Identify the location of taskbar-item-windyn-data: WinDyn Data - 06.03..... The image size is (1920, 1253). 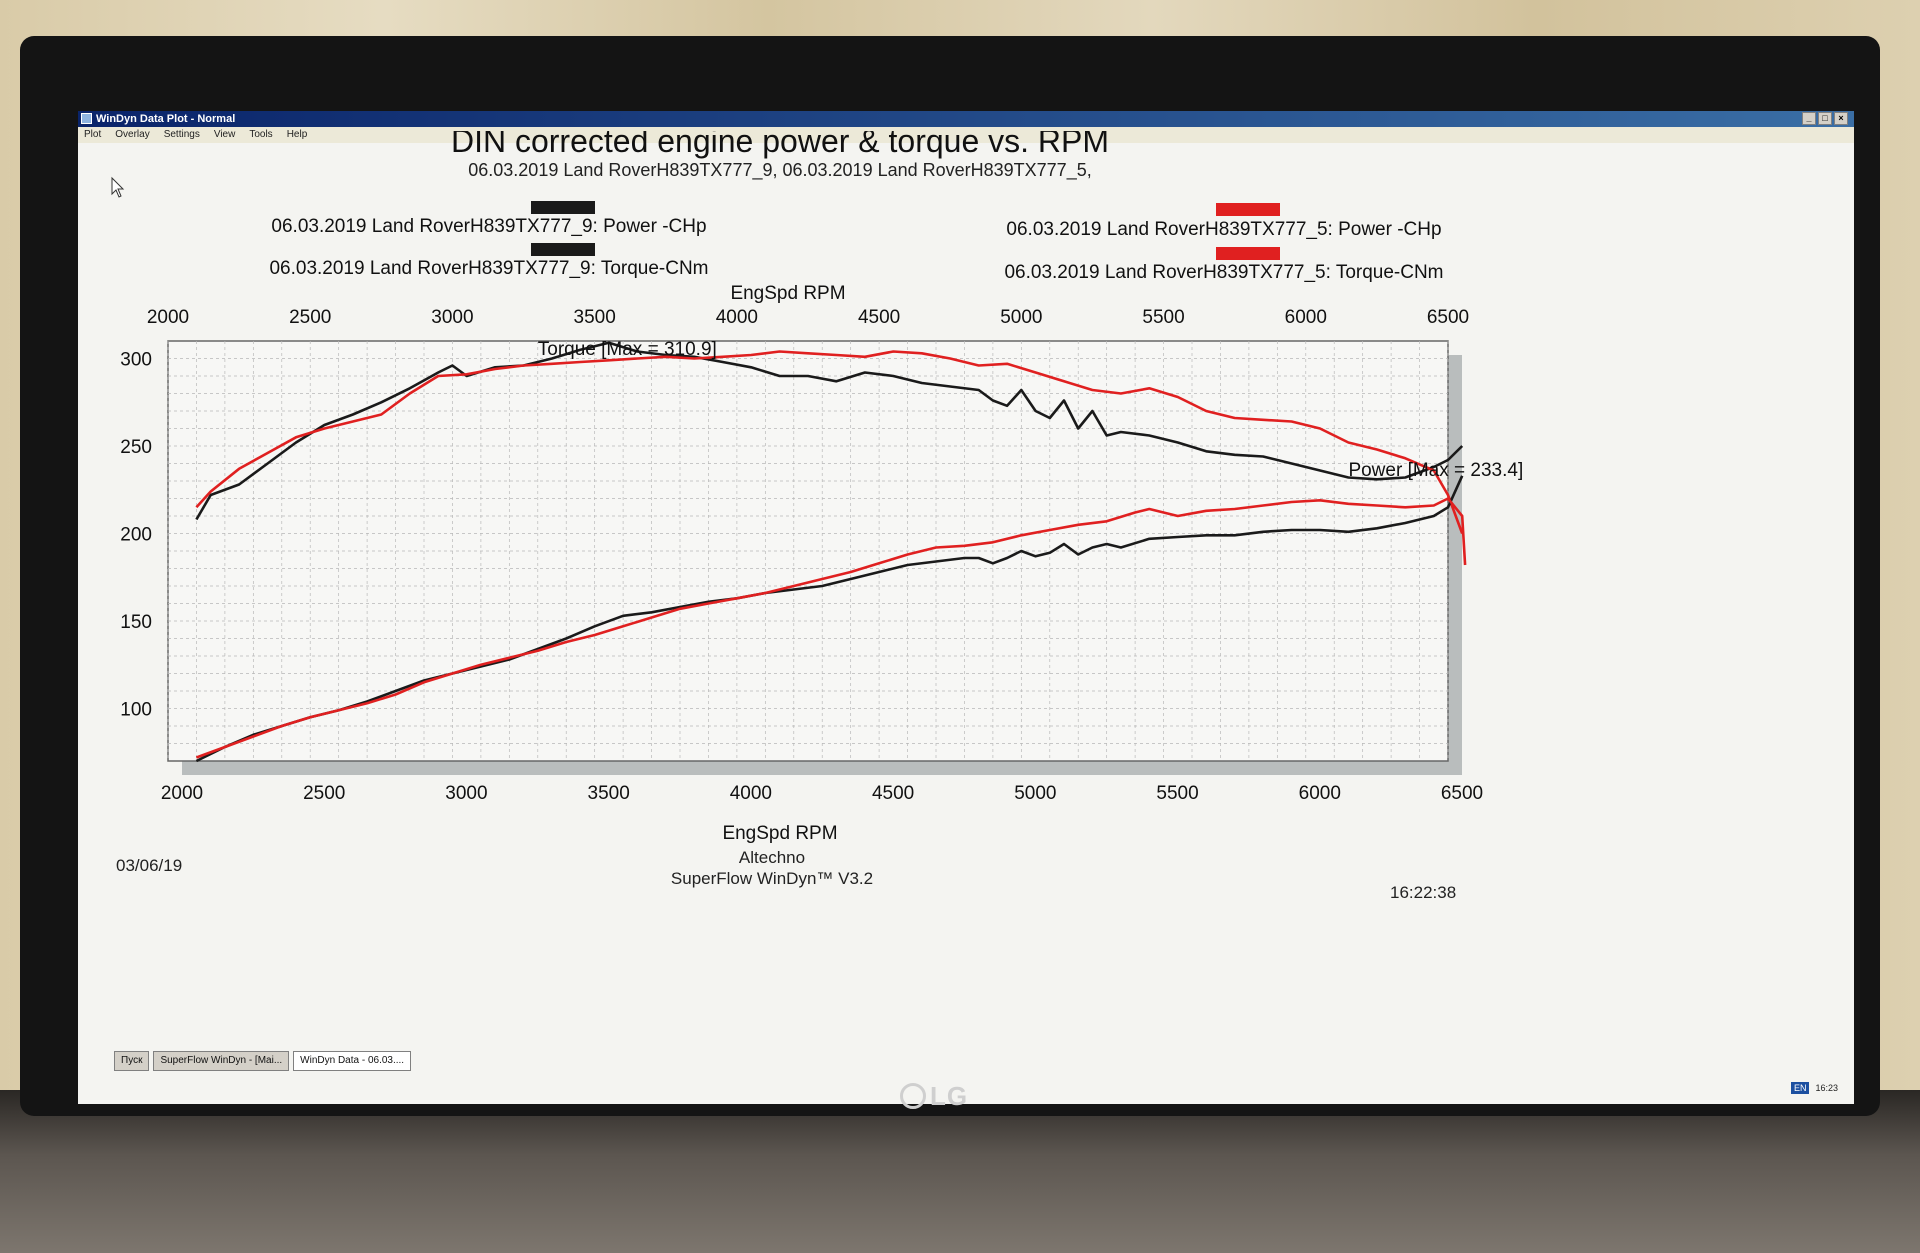
(352, 1061).